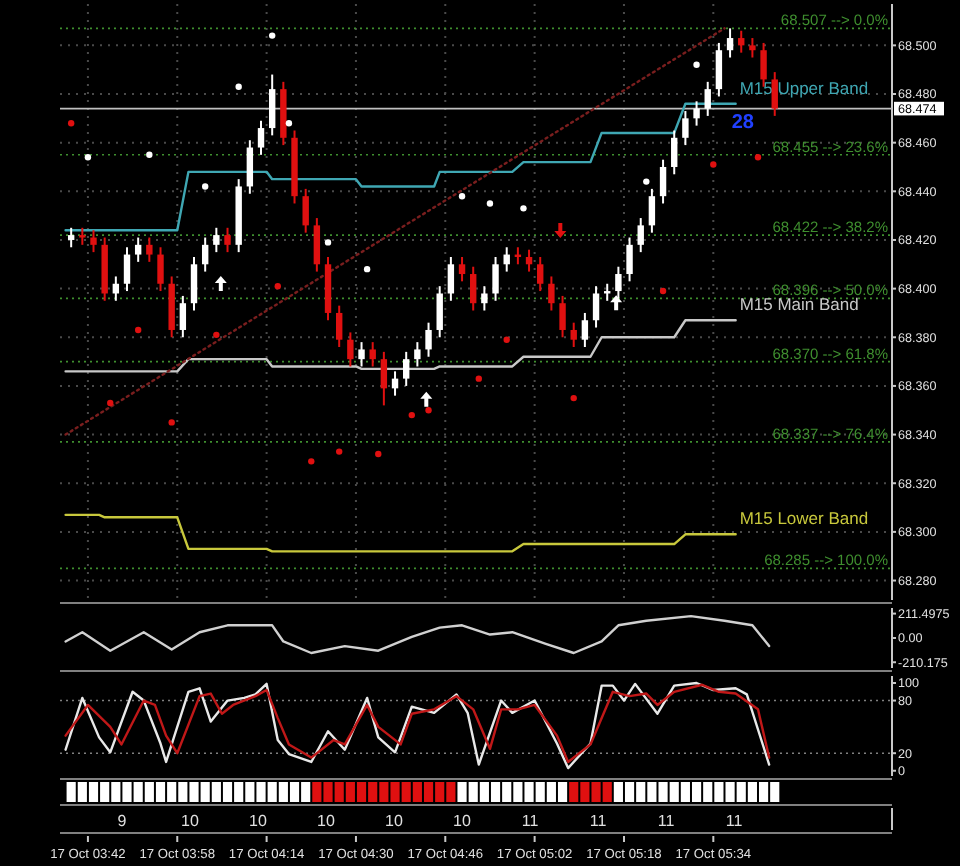 This screenshot has height=866, width=960. I want to click on series-label: M15 Main Band, so click(799, 304).